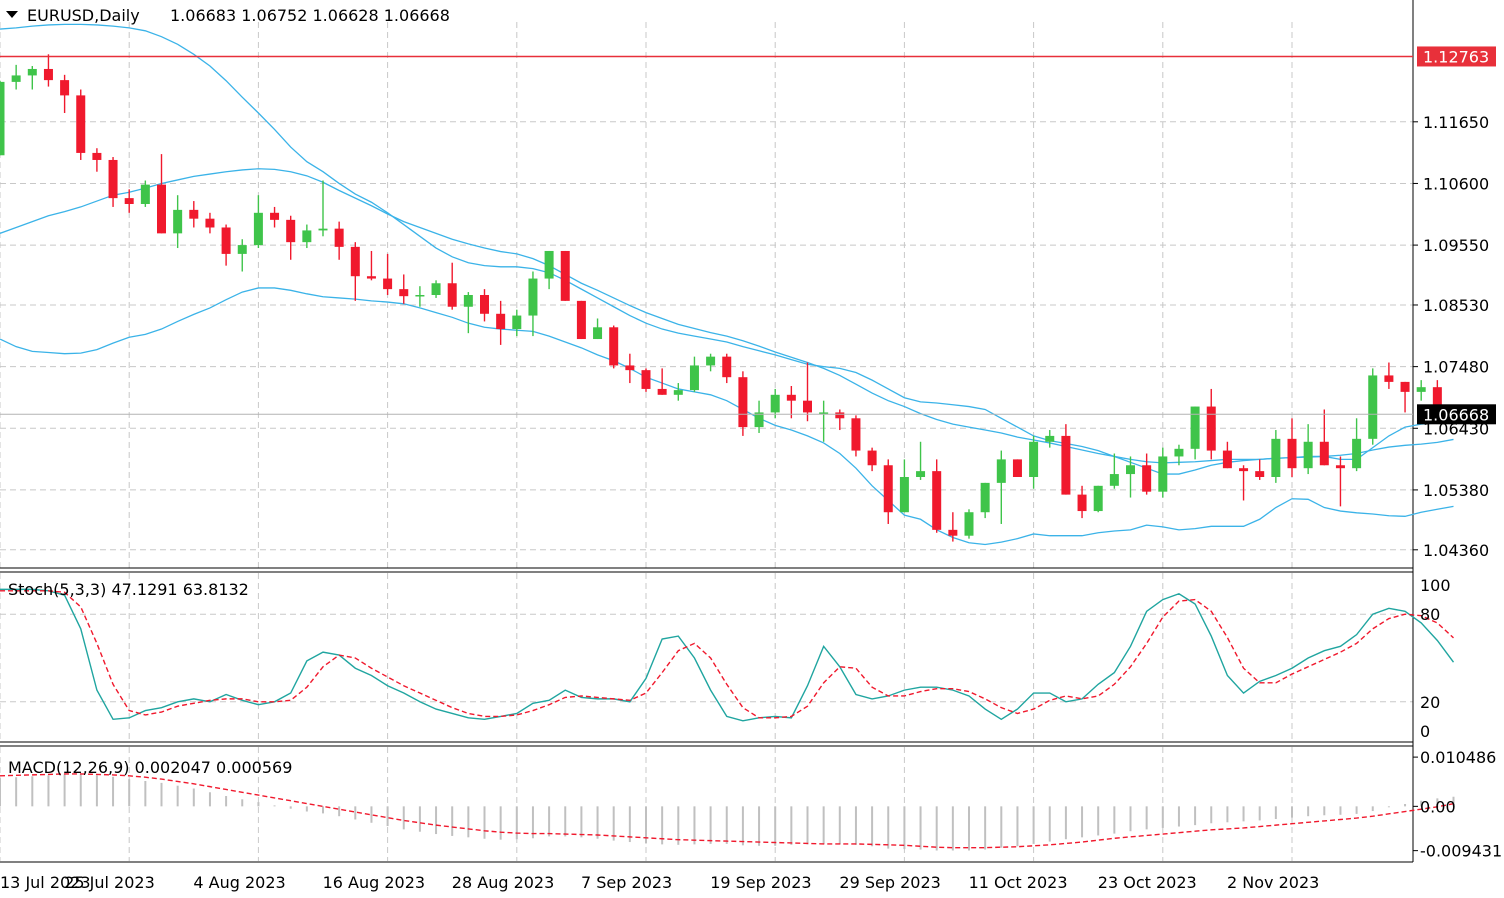 The height and width of the screenshot is (898, 1504). What do you see at coordinates (1456, 550) in the screenshot?
I see `y-tick-label: 1.04360` at bounding box center [1456, 550].